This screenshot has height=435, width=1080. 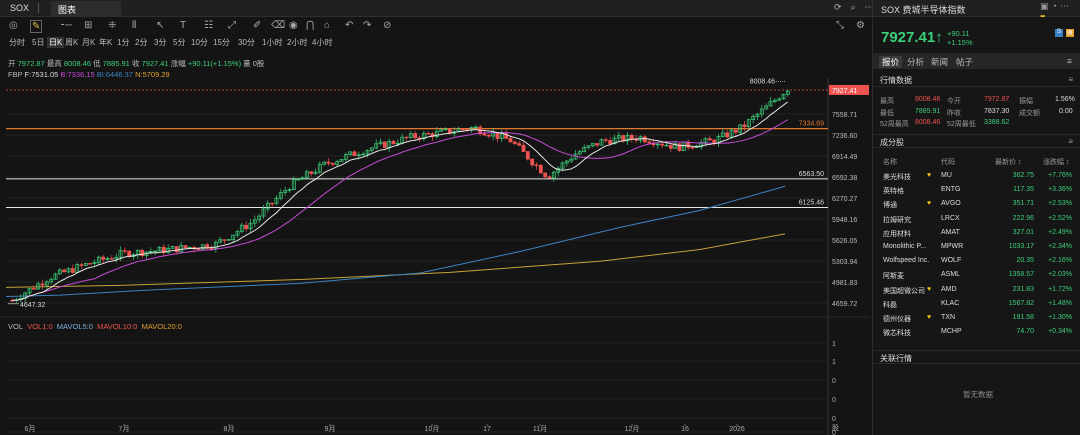 What do you see at coordinates (976, 205) in the screenshot?
I see `table-row: 博通 ♥ AVGO 351.71 +2.53%` at bounding box center [976, 205].